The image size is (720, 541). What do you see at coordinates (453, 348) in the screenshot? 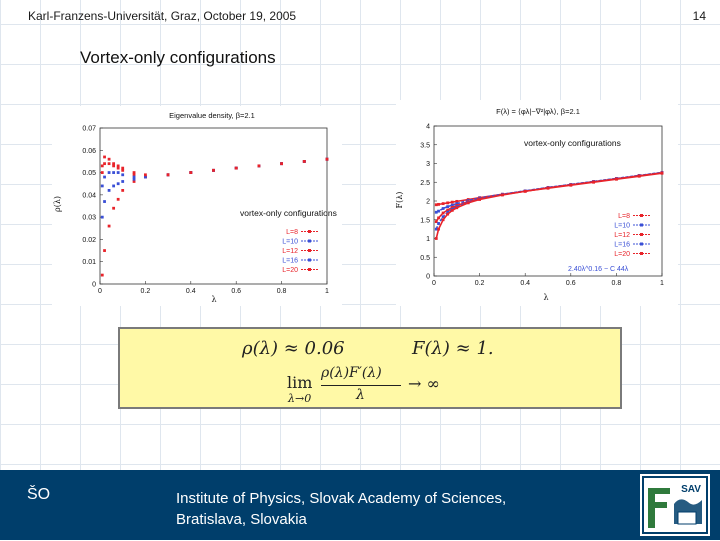
I see `formula-f: F(λ) ≈ 1.` at bounding box center [453, 348].